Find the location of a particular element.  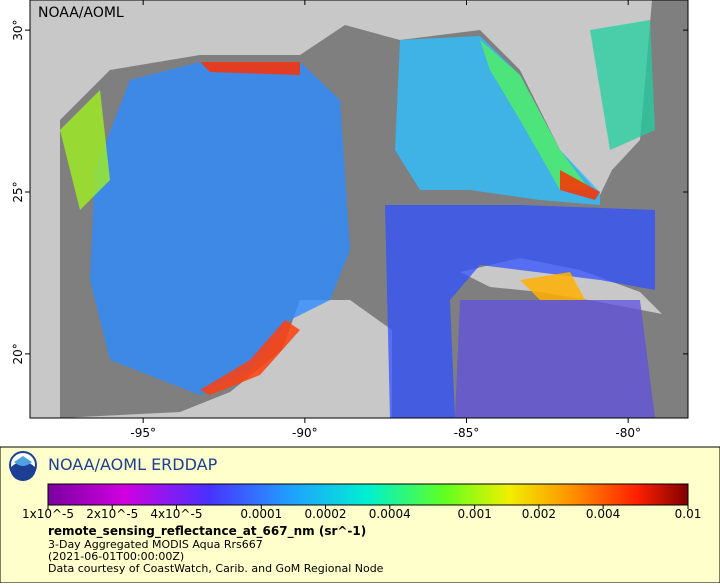

noaa-logo is located at coordinates (23, 466).